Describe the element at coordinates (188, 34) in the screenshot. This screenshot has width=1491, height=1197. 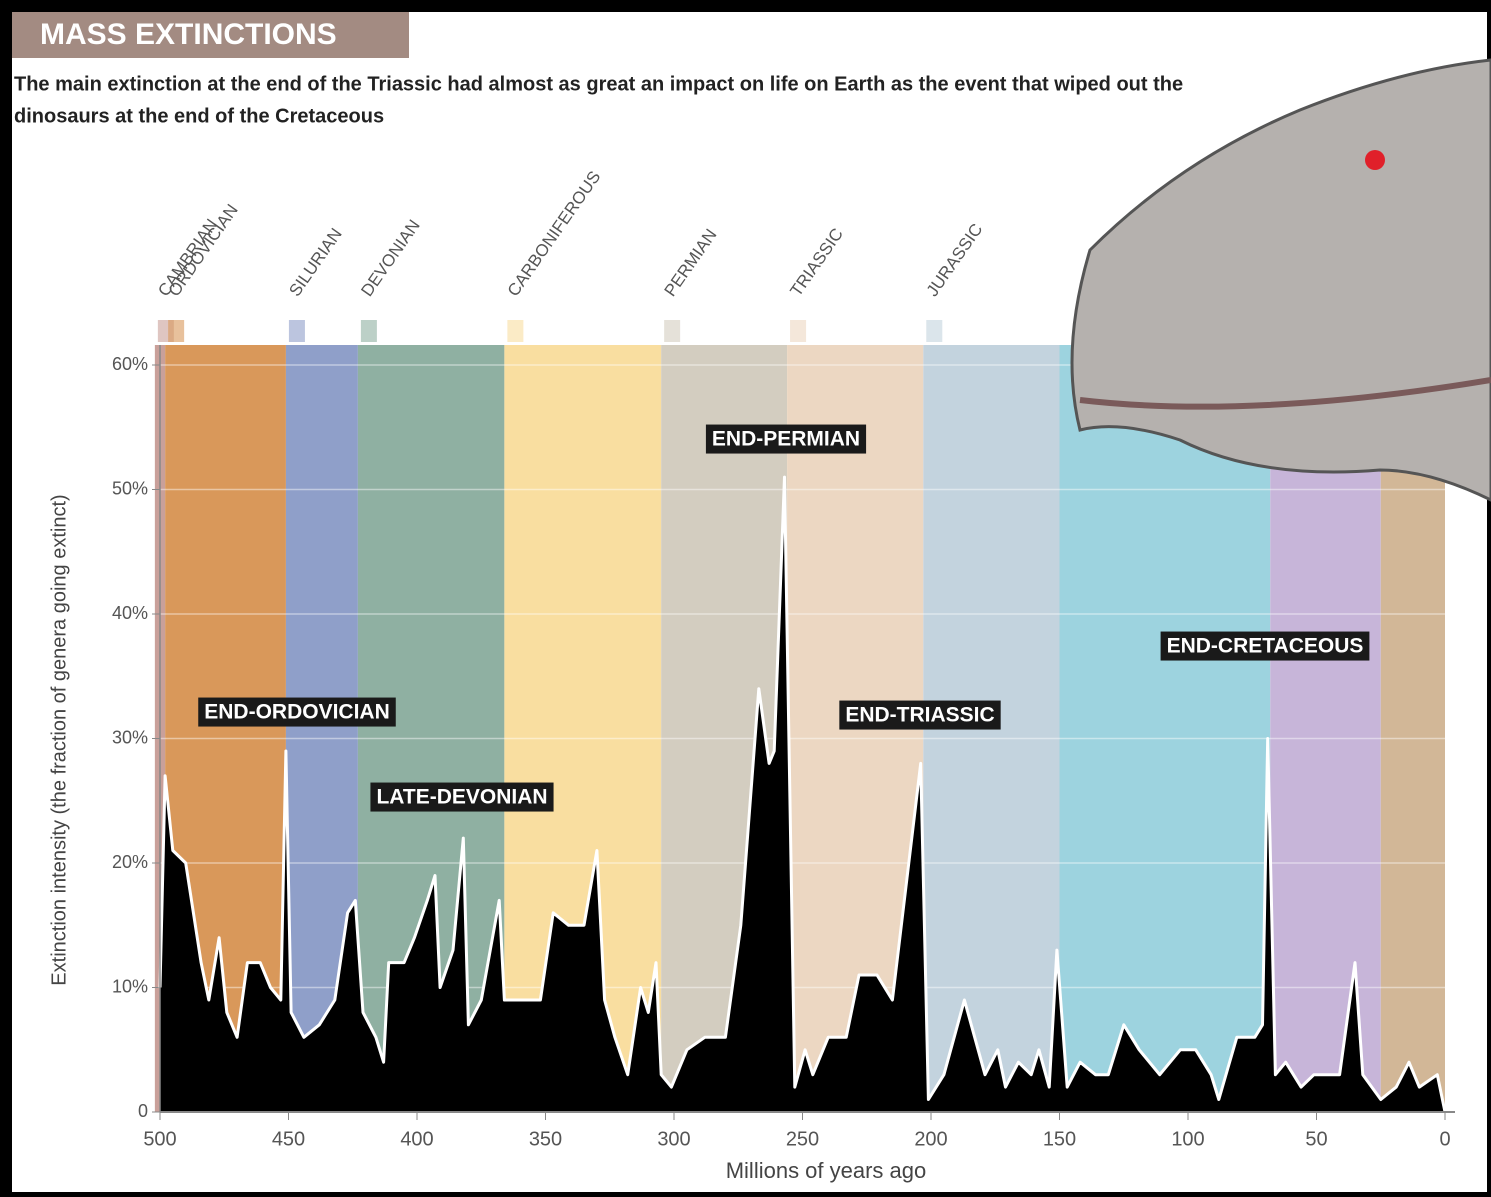
I see `chart-title: MASS EXTINCTIONS` at that location.